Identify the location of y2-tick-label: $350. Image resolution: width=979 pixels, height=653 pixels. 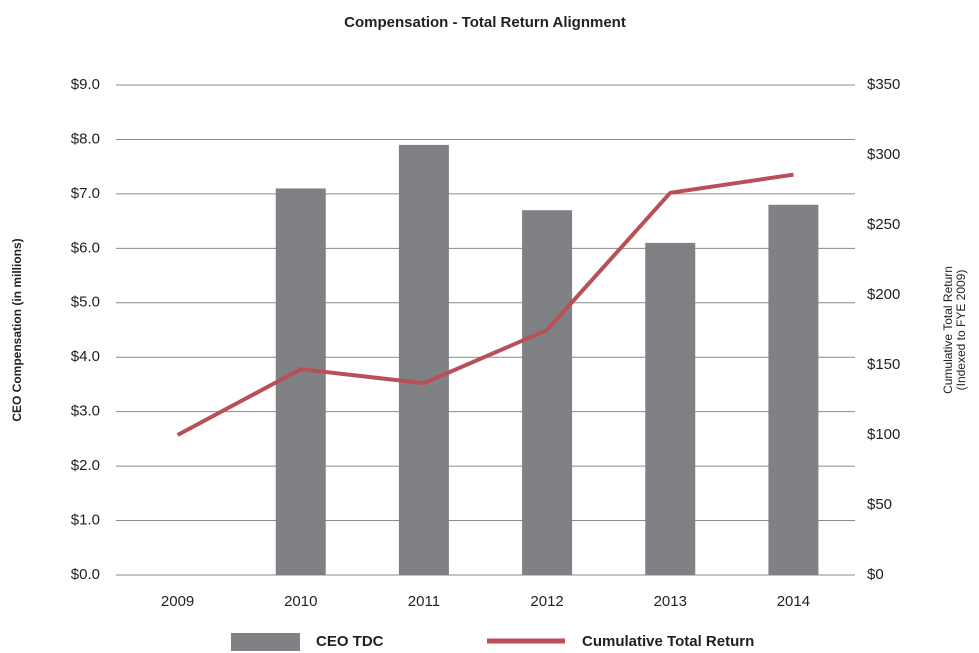
(883, 84).